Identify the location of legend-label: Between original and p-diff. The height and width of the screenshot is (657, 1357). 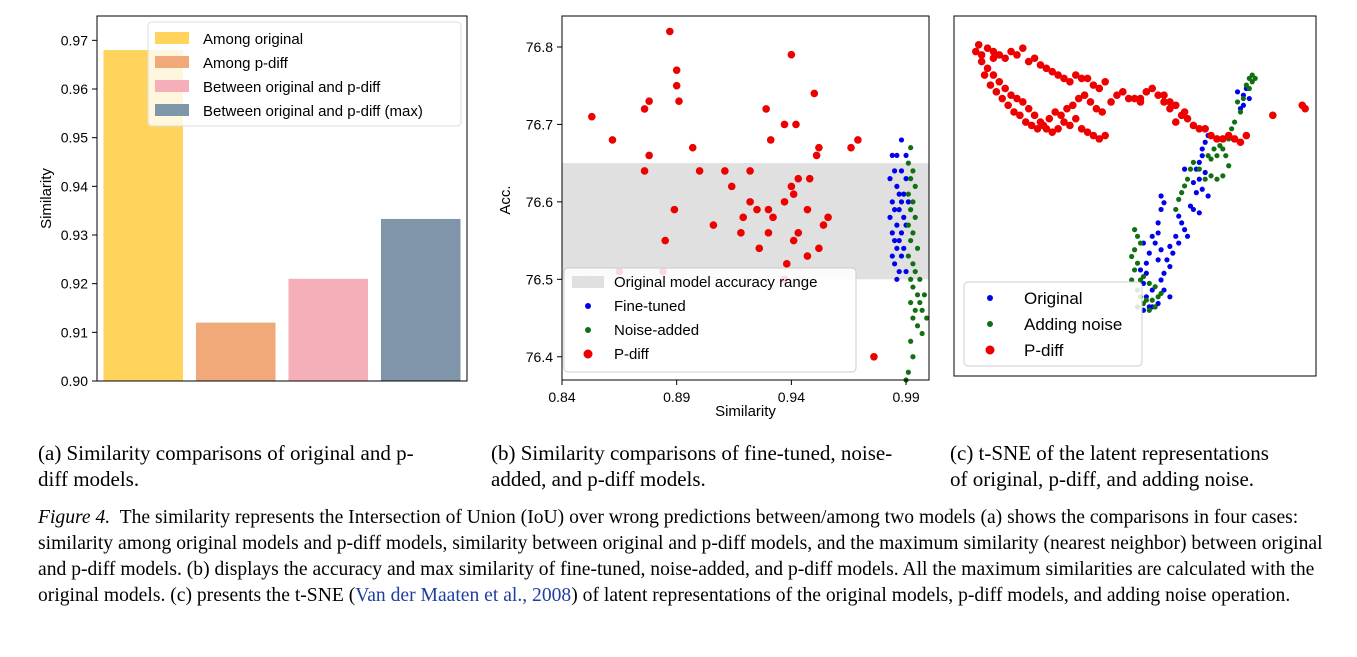
(292, 87).